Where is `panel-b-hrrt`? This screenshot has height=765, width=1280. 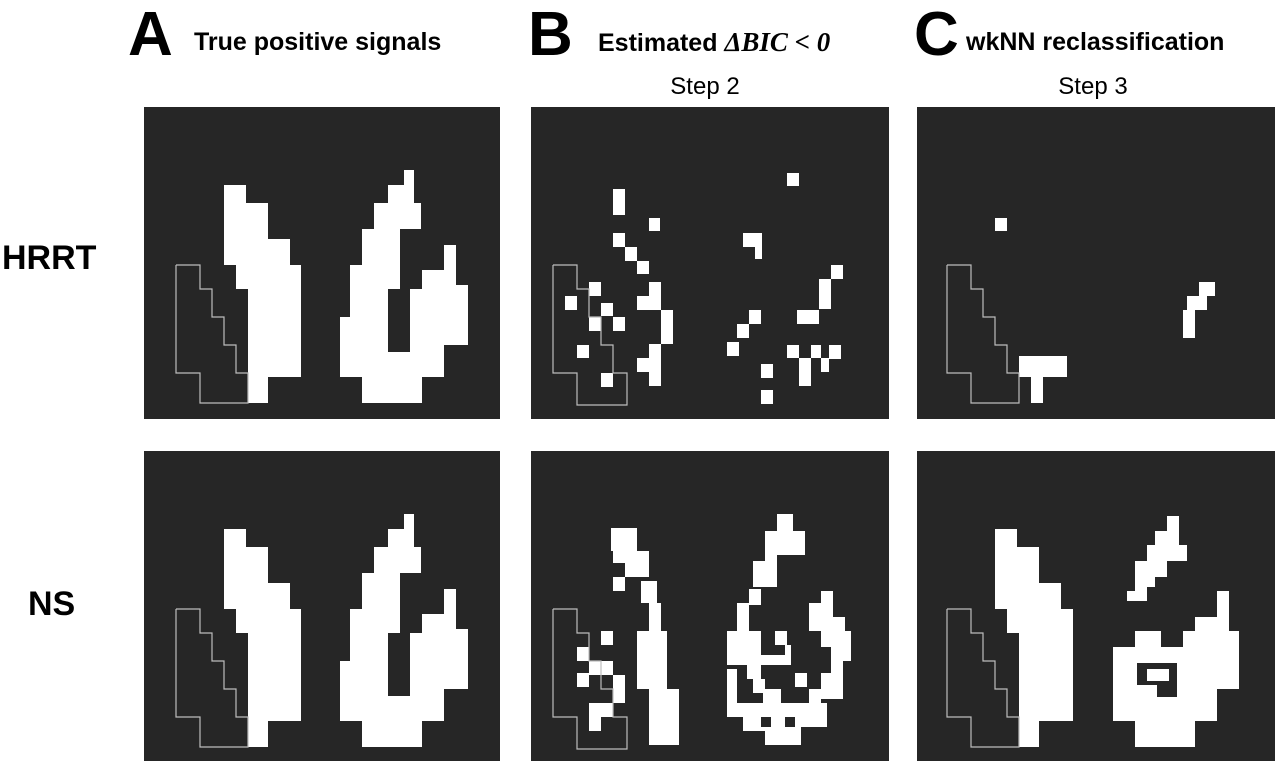 panel-b-hrrt is located at coordinates (710, 263).